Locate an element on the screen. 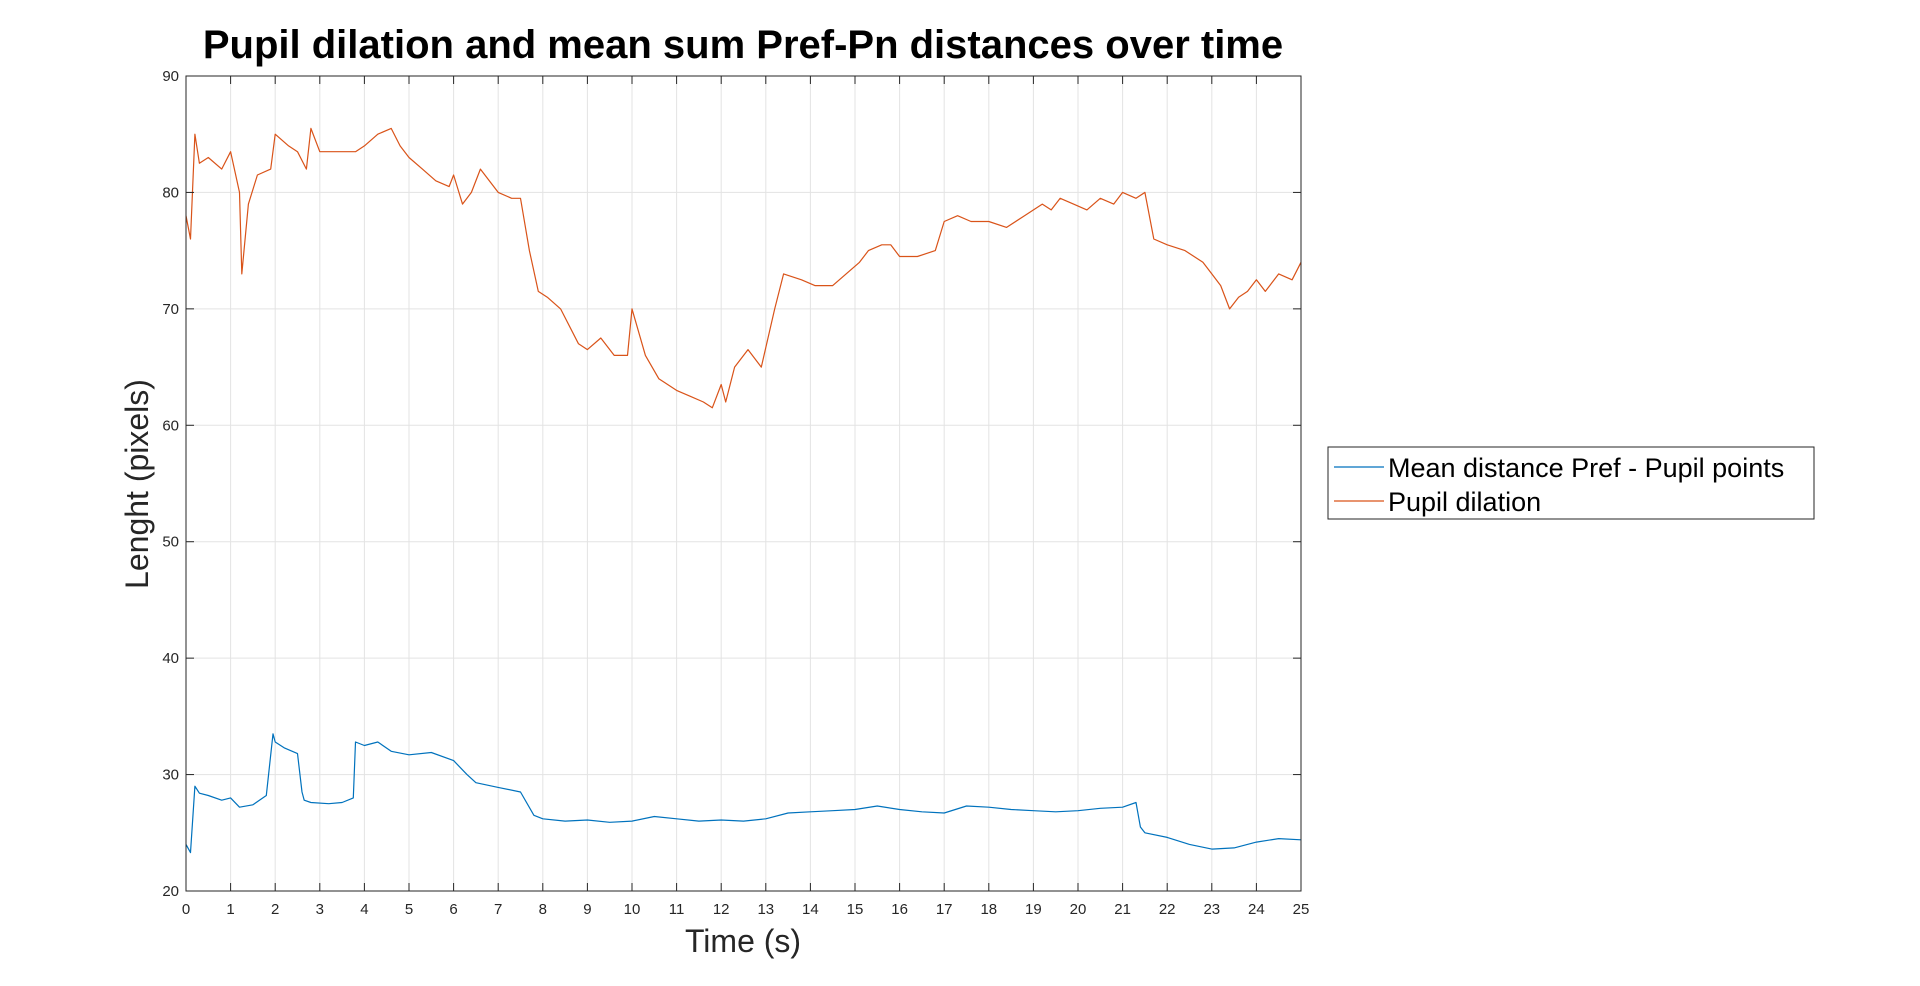 The image size is (1920, 986). x-tick-label: 12 is located at coordinates (721, 909).